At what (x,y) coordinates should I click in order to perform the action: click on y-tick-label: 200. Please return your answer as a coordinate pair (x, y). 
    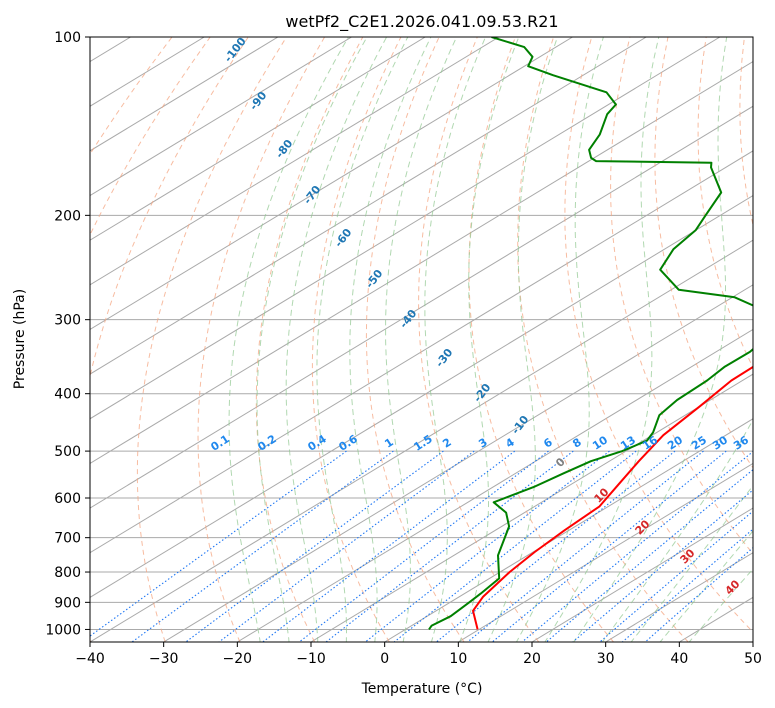
    Looking at the image, I should click on (67, 216).